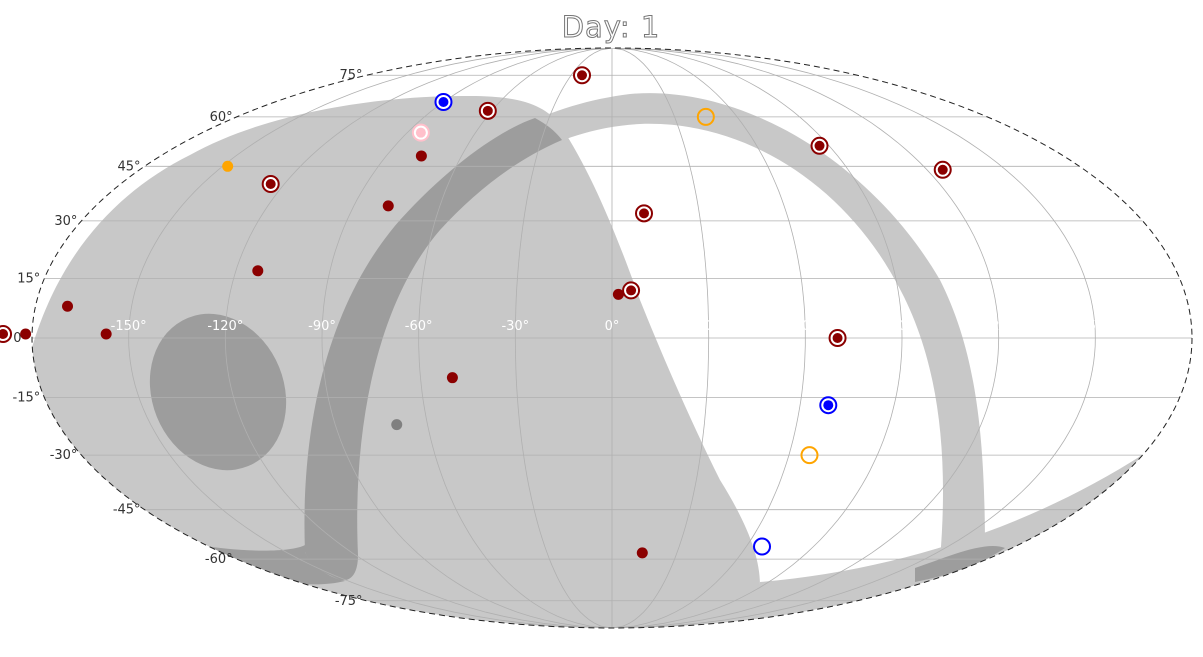  I want to click on y-tick-label: -60°, so click(219, 559).